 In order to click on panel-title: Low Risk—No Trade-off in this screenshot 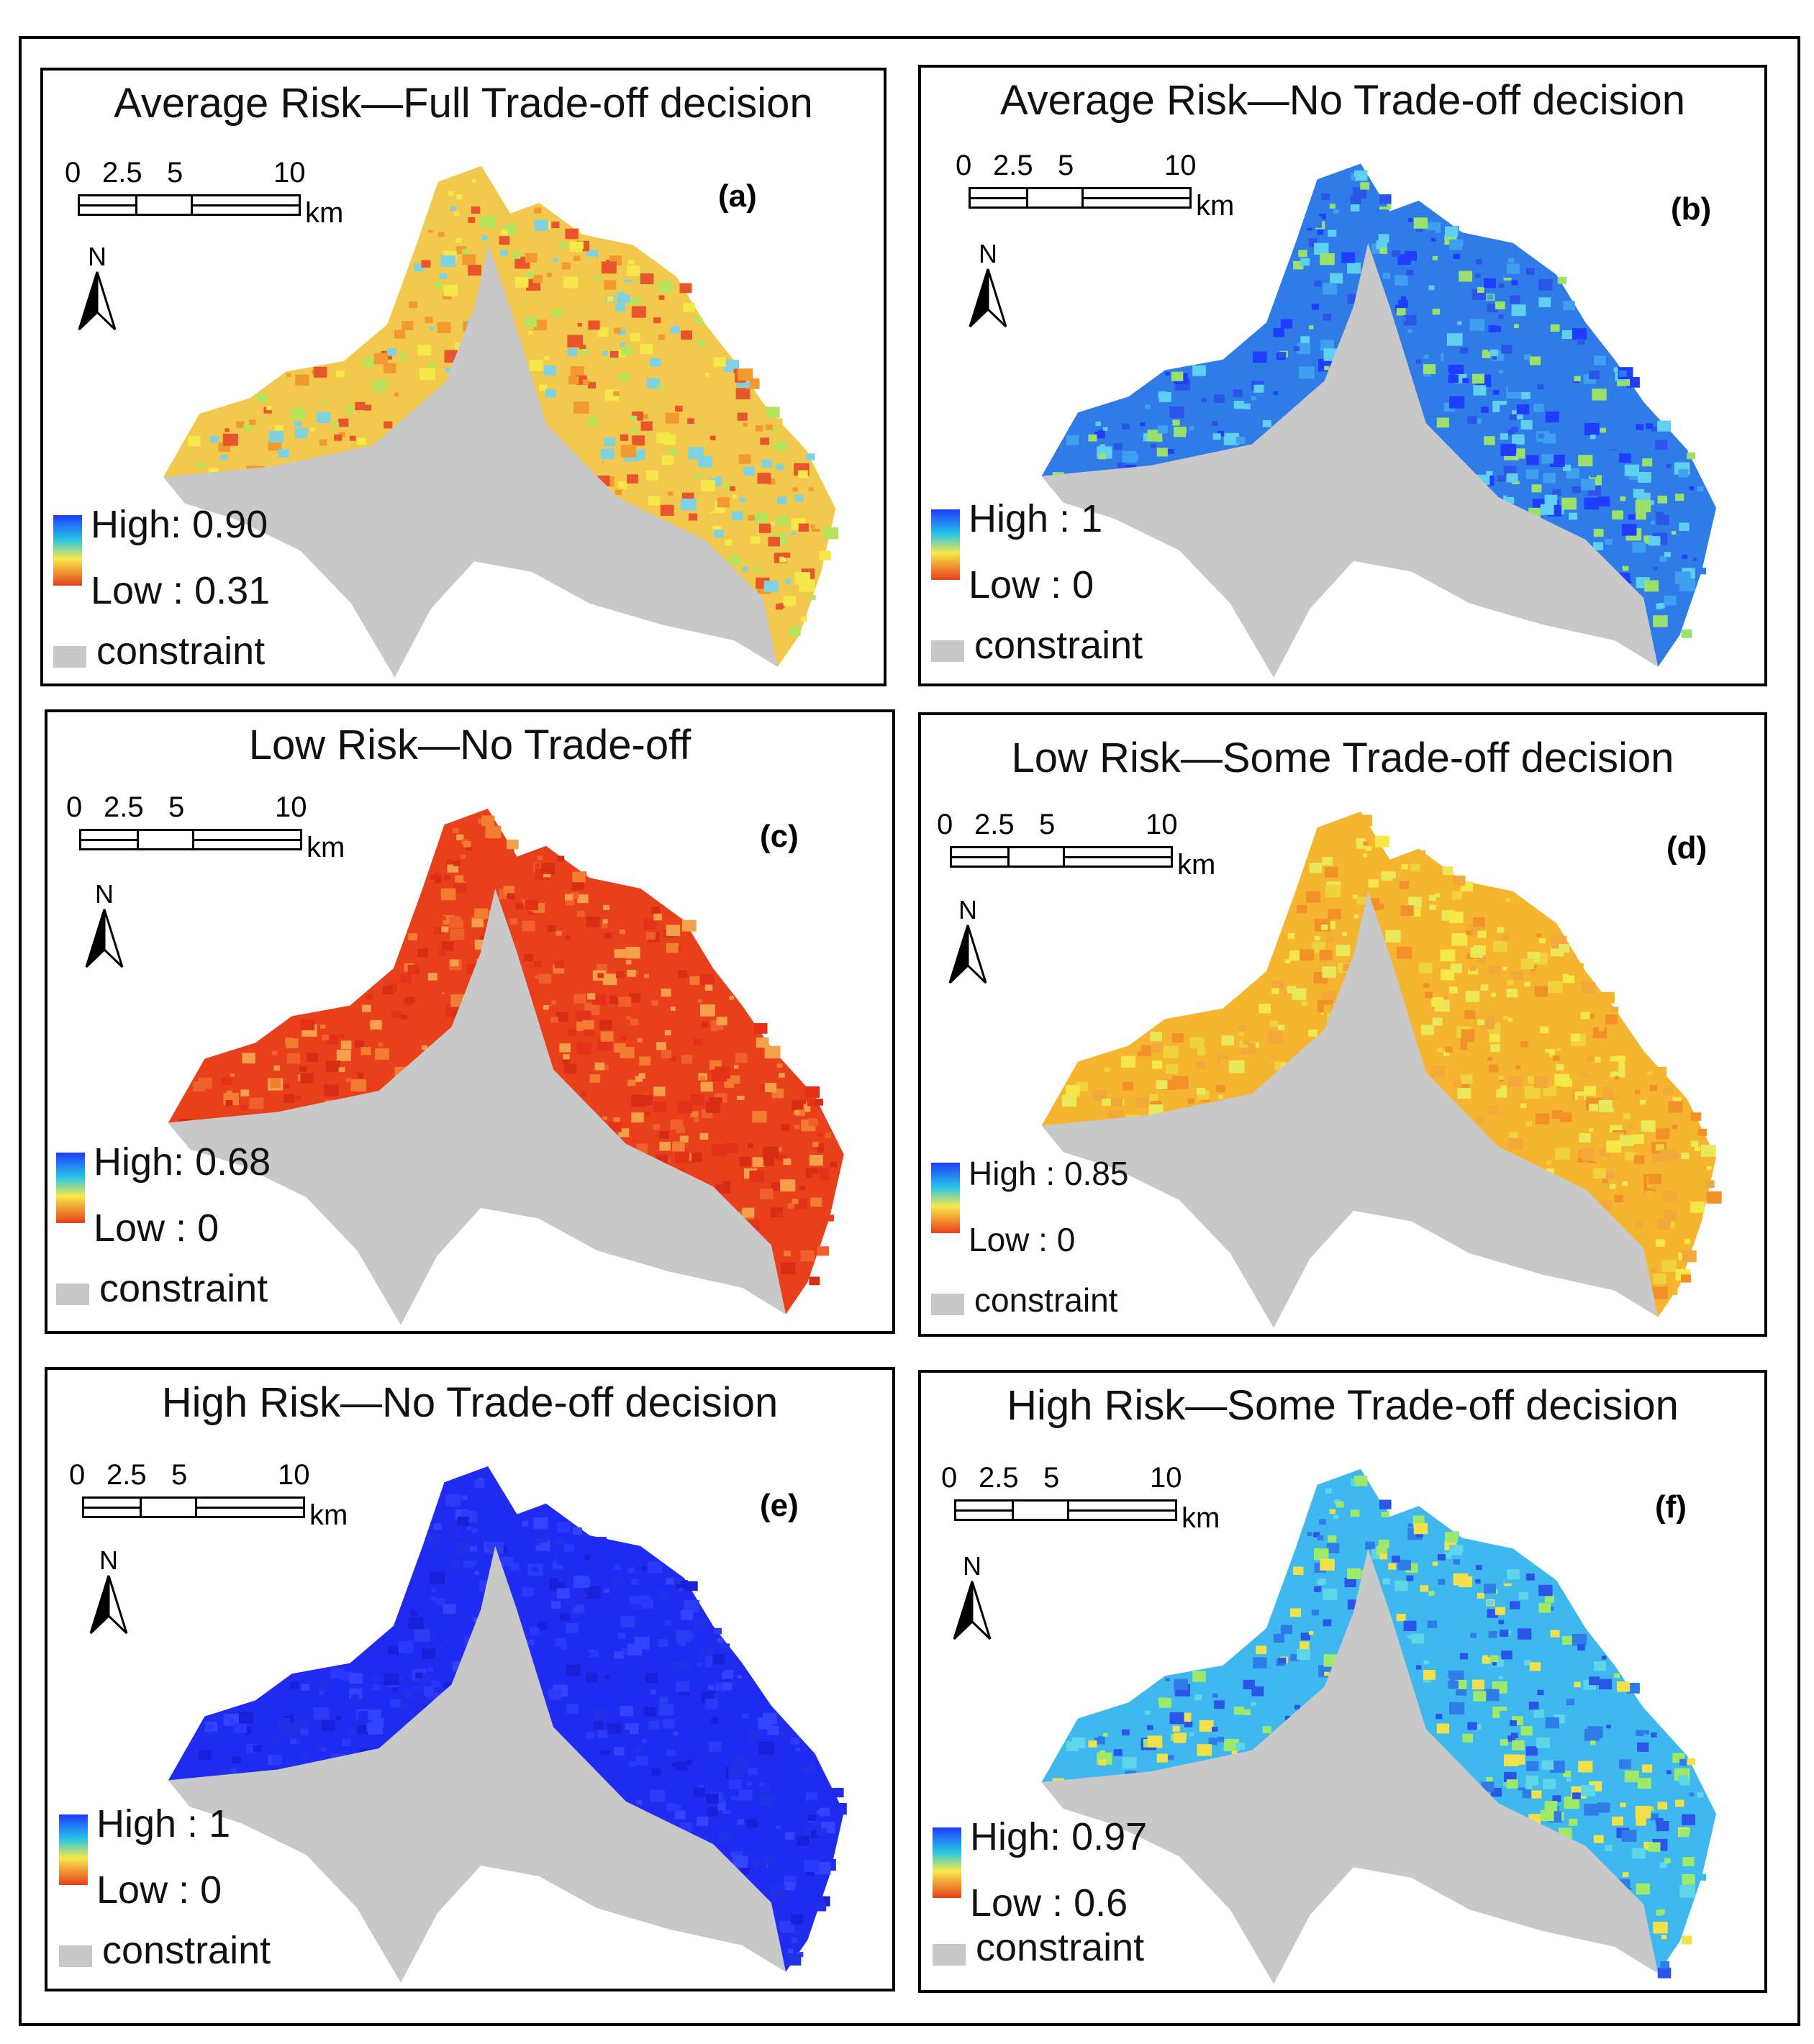, I will do `click(469, 745)`.